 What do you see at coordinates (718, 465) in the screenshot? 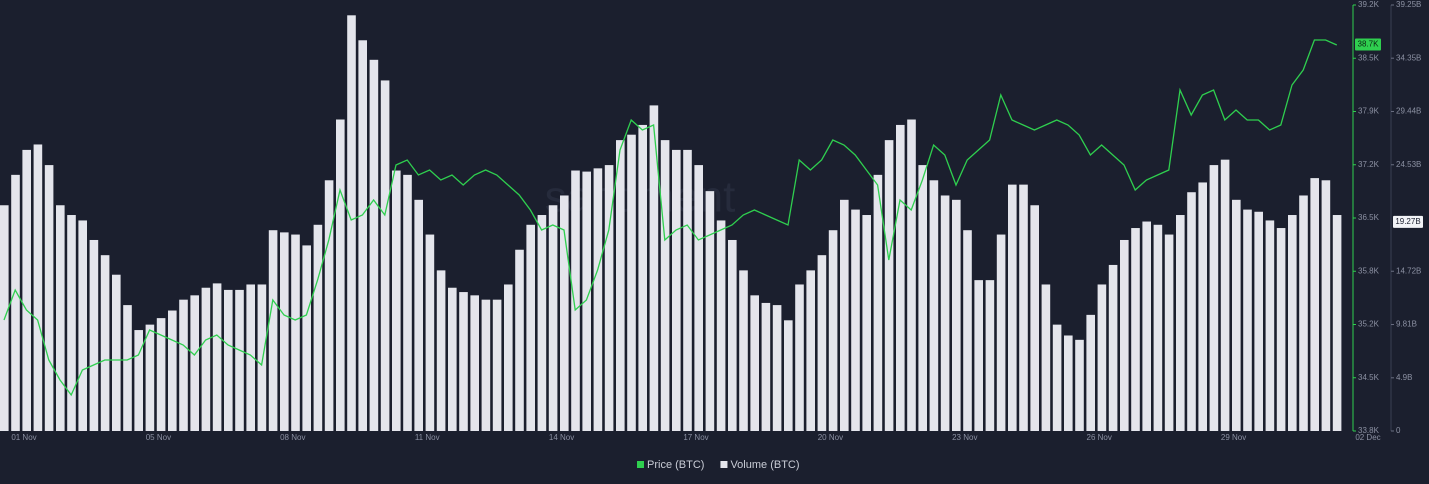
I see `legend: Price (BTC) Volume (BTC)` at bounding box center [718, 465].